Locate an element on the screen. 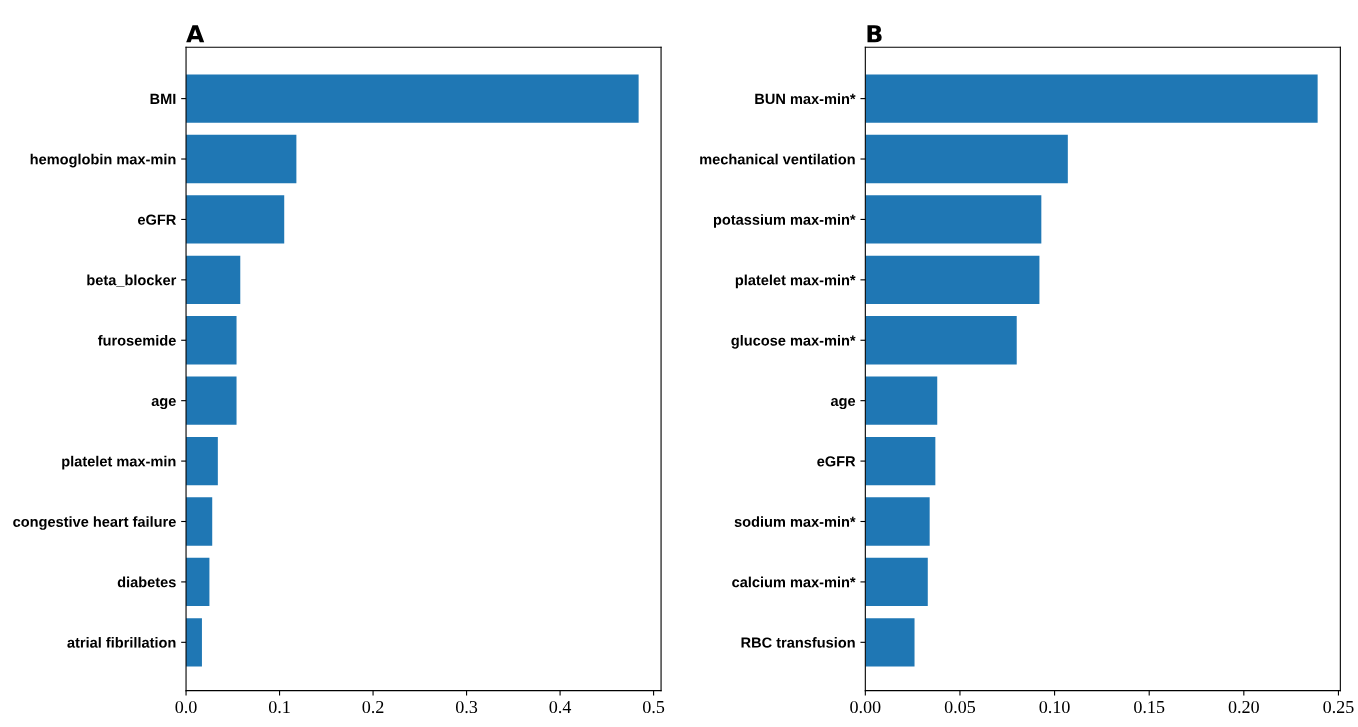  y-tick-label: diabetes is located at coordinates (146, 582).